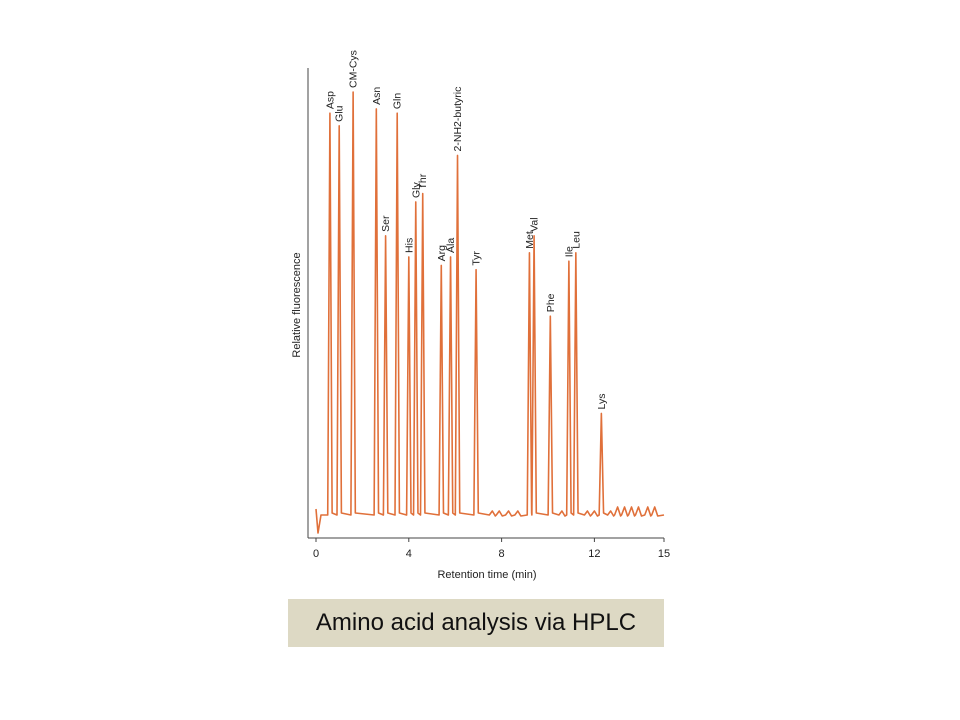  What do you see at coordinates (486, 575) in the screenshot?
I see `x-axis-title: Retention time (min)` at bounding box center [486, 575].